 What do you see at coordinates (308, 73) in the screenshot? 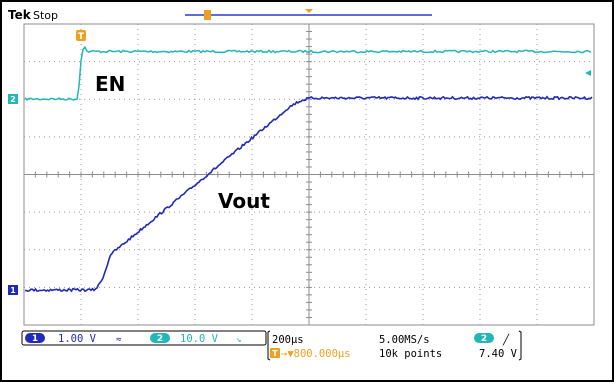
I see `ch2-waveform-en` at bounding box center [308, 73].